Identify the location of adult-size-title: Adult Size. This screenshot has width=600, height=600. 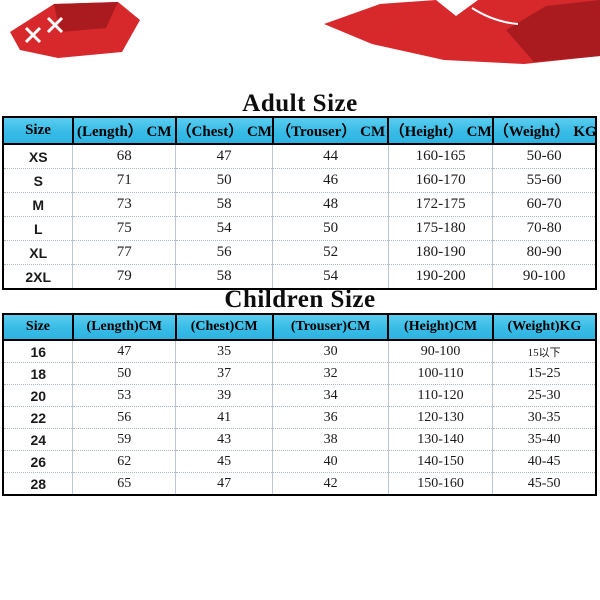
(300, 103).